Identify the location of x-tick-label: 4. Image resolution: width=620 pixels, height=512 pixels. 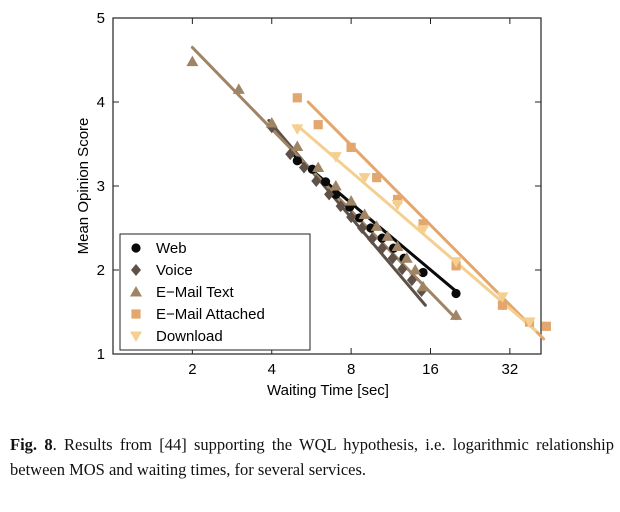
(272, 369).